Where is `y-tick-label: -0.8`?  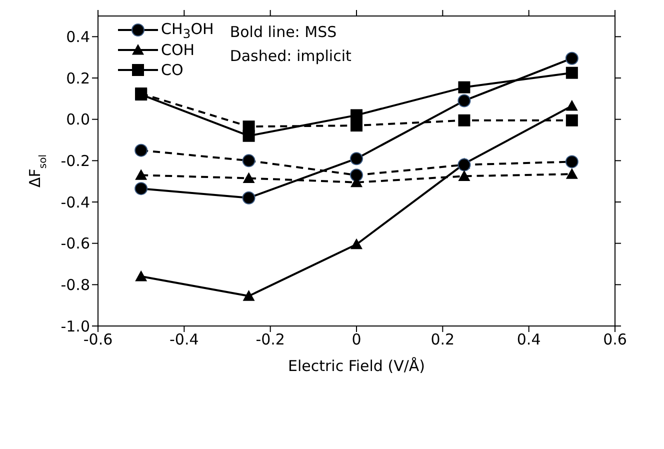 y-tick-label: -0.8 is located at coordinates (75, 285).